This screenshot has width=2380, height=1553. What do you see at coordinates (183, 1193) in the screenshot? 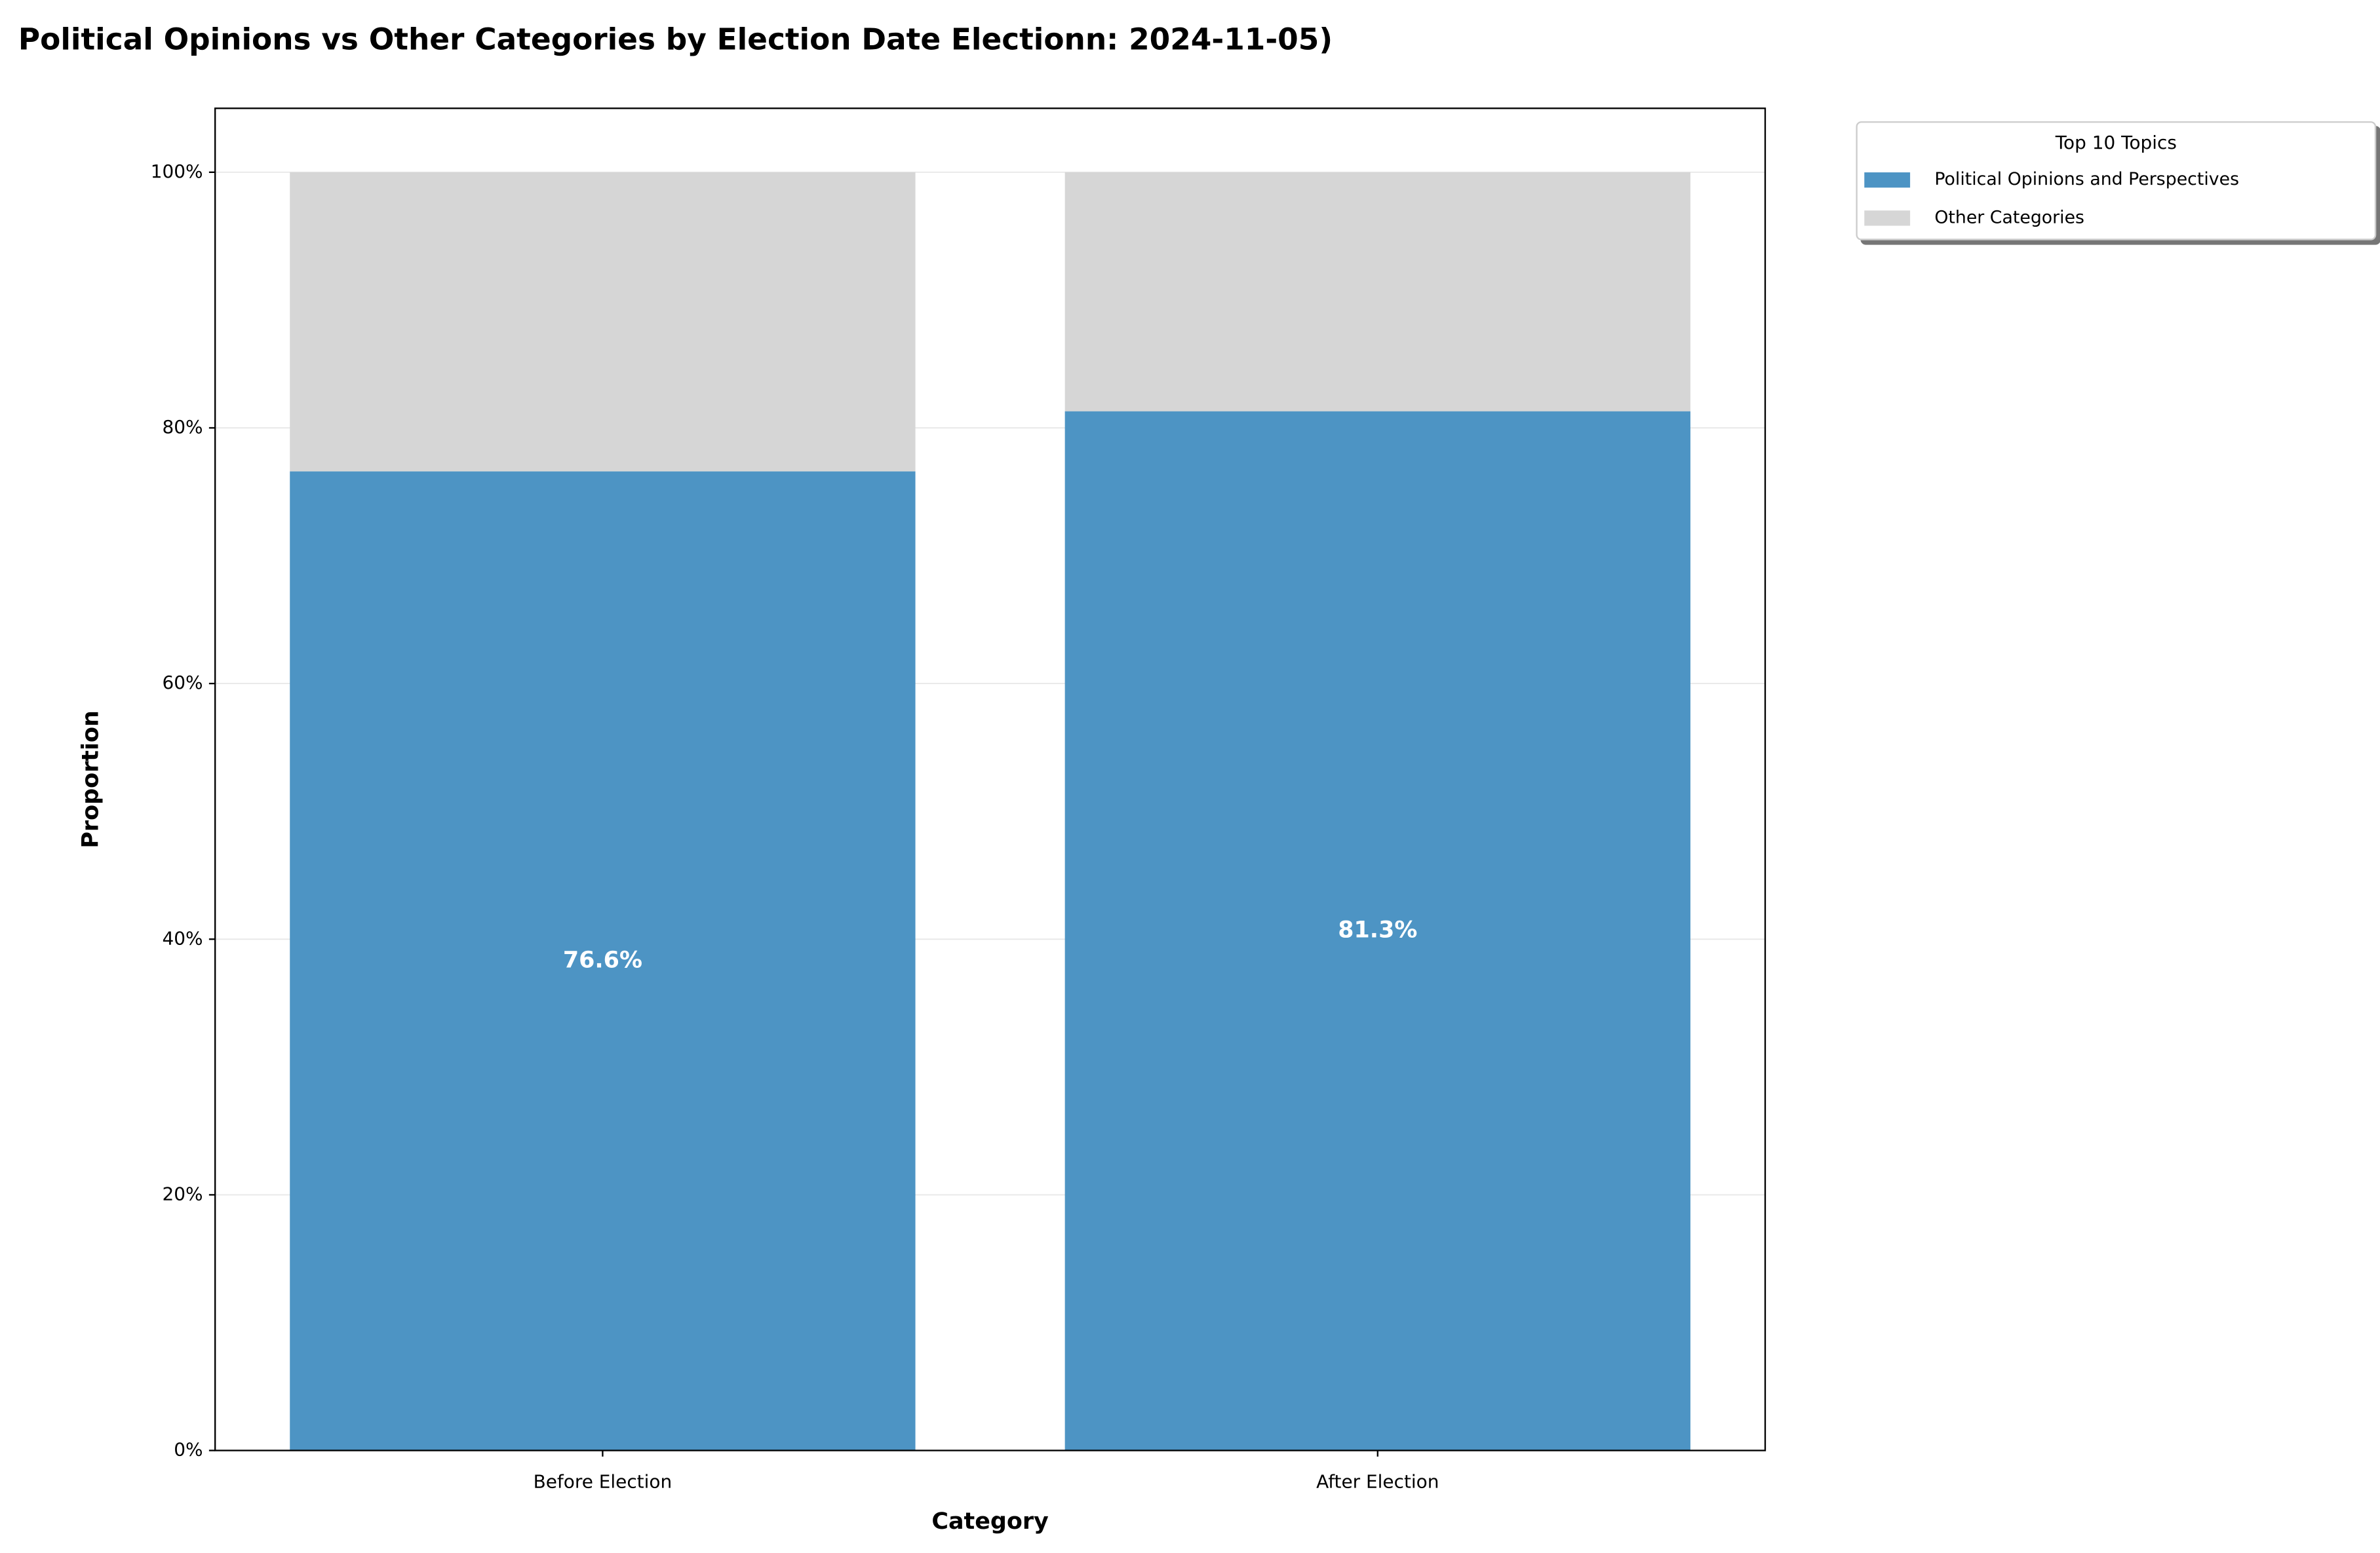
I see `y-tick-label: 20%` at bounding box center [183, 1193].